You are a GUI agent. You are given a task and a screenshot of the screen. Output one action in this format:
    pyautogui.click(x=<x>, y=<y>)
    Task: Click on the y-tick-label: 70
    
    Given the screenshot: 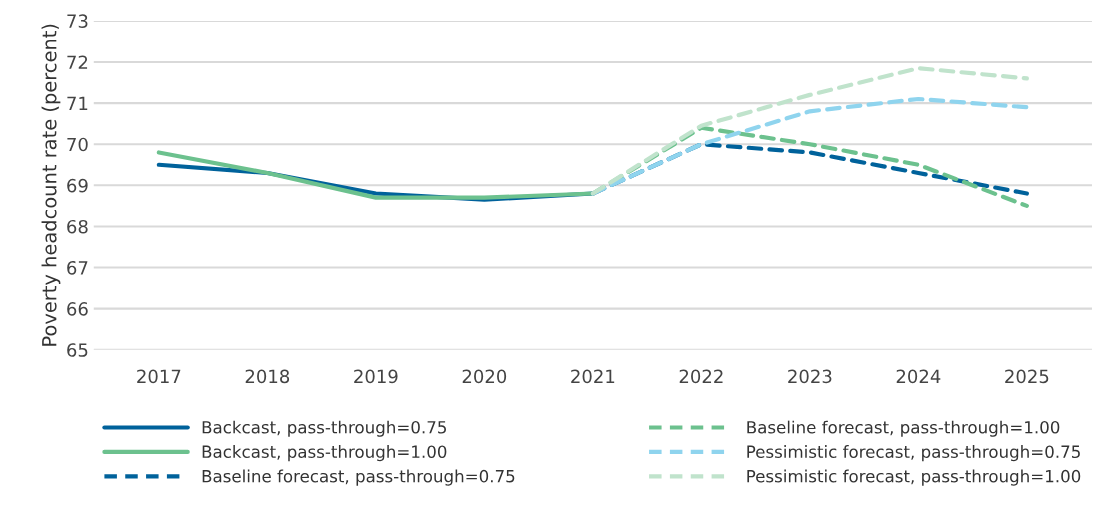 What is the action you would take?
    pyautogui.click(x=77, y=144)
    